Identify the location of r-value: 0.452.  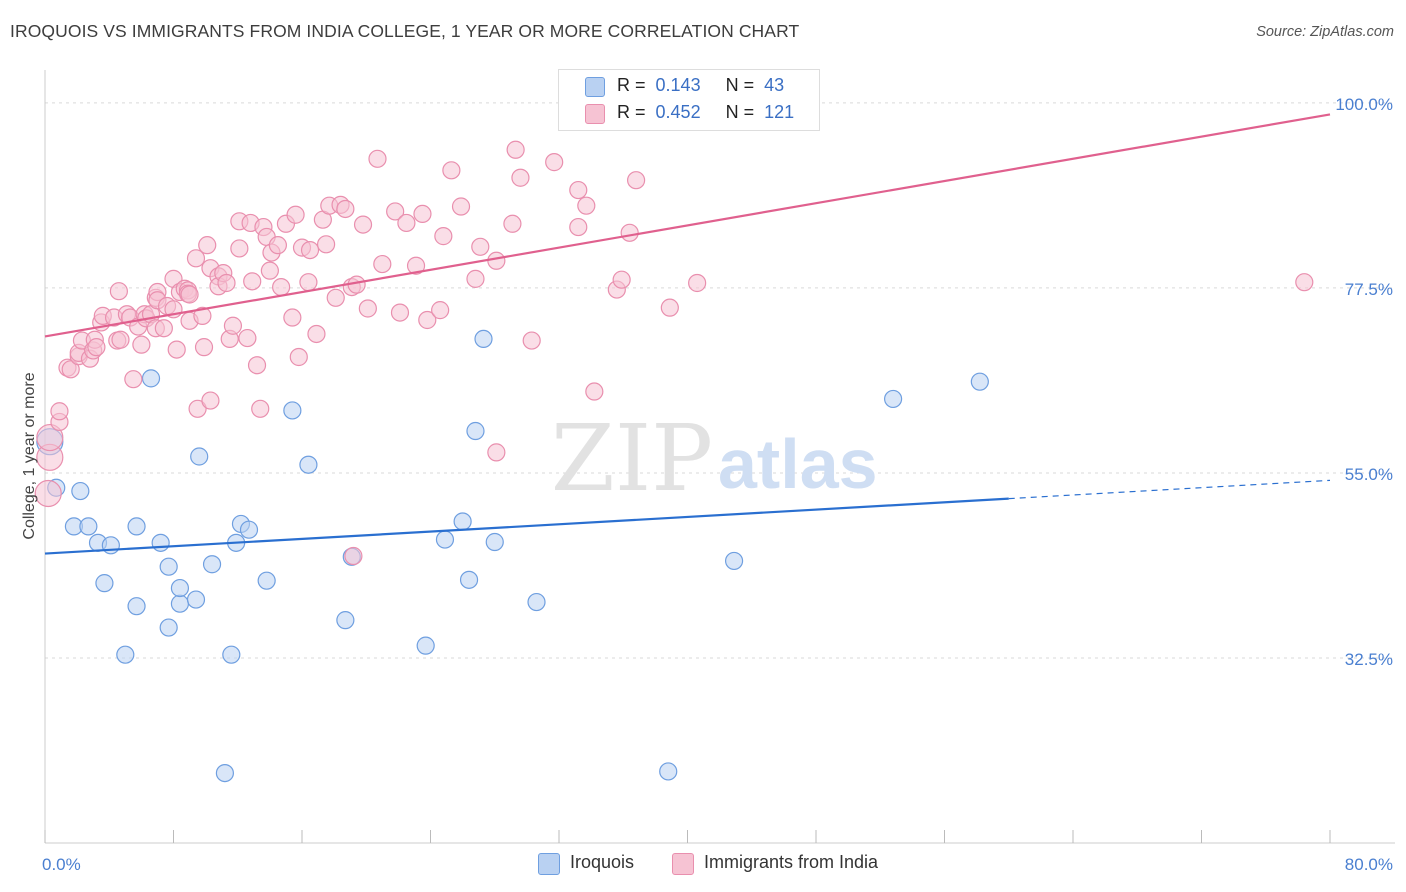
(678, 112).